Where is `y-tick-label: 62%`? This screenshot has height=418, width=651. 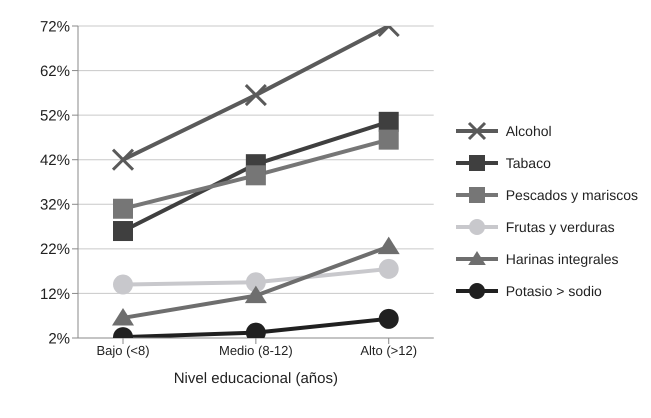 y-tick-label: 62% is located at coordinates (55, 71).